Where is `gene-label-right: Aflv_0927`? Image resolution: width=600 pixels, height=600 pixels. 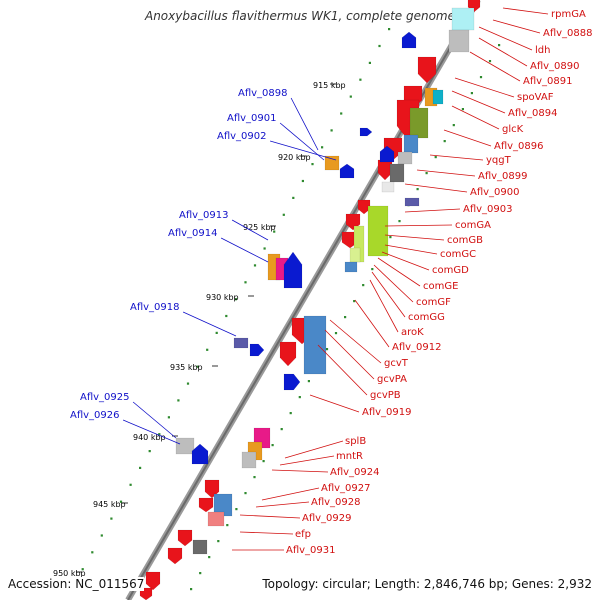
gene-label-right: Aflv_0927 is located at coordinates (346, 488).